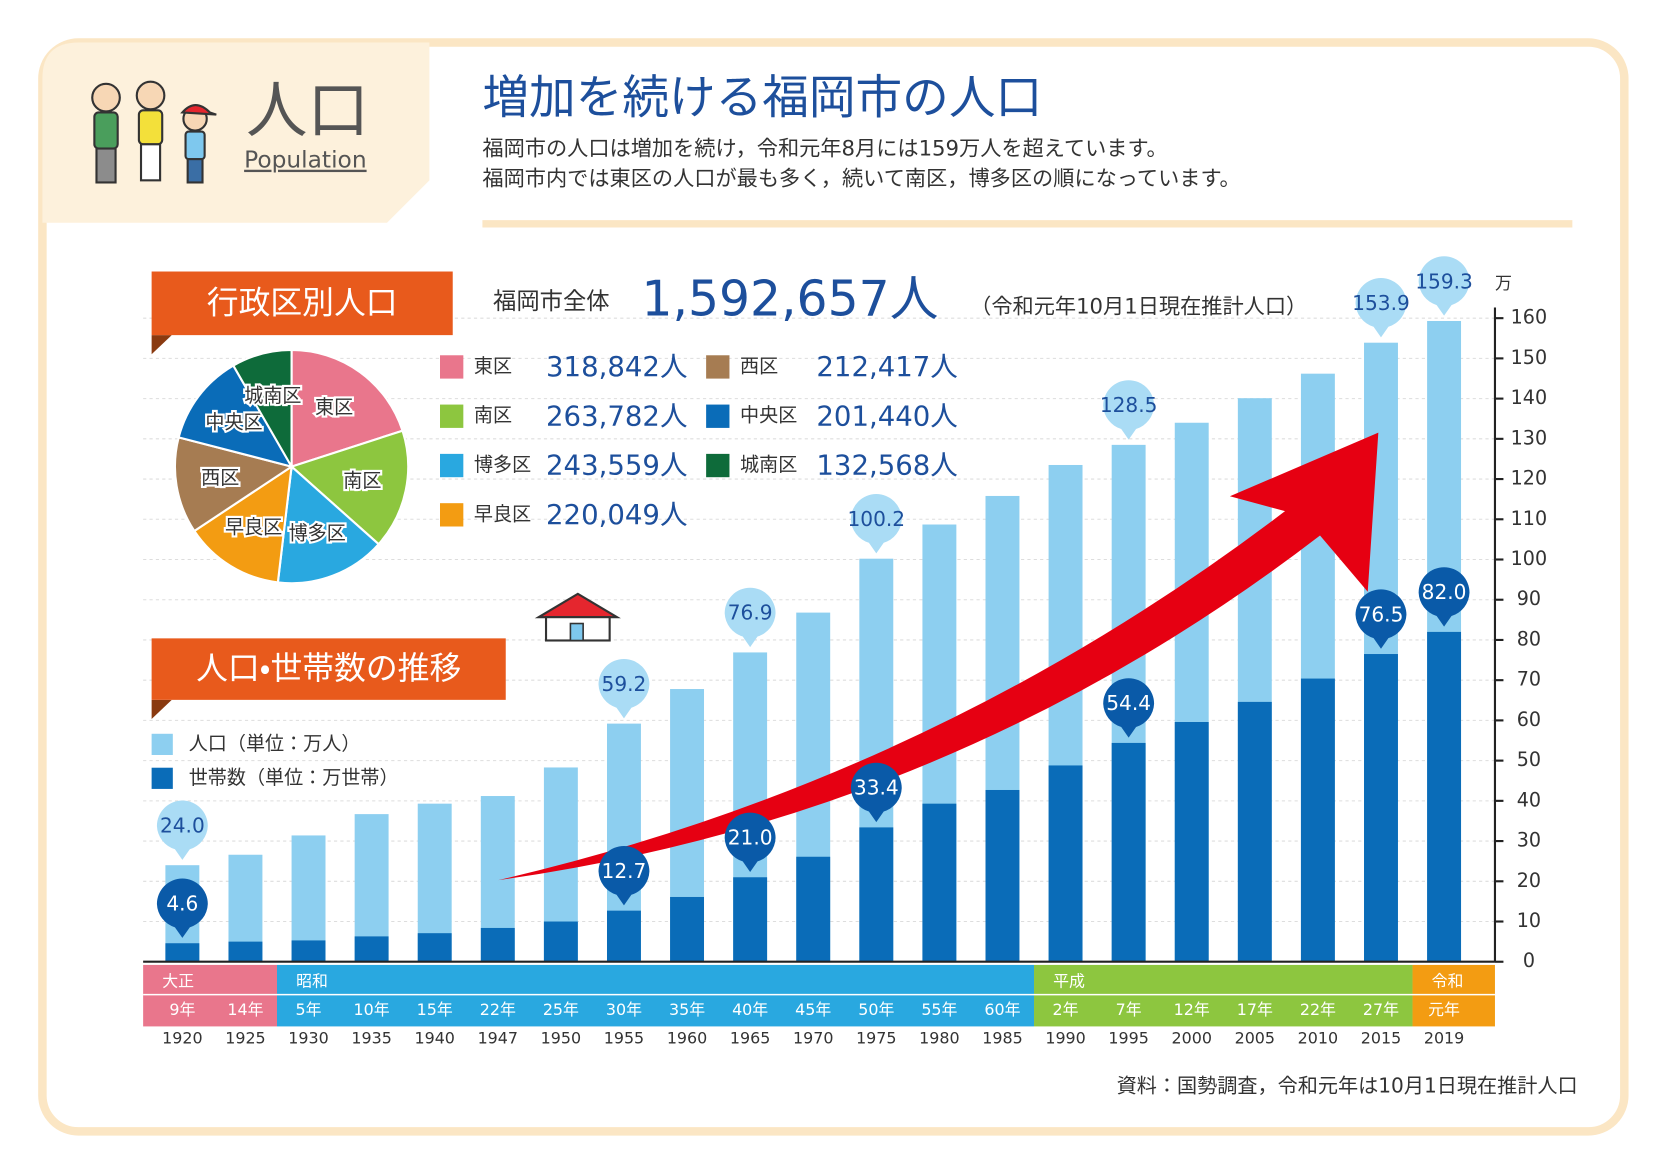 This screenshot has width=1654, height=1176. What do you see at coordinates (1529, 841) in the screenshot?
I see `y-tick-label: 30` at bounding box center [1529, 841].